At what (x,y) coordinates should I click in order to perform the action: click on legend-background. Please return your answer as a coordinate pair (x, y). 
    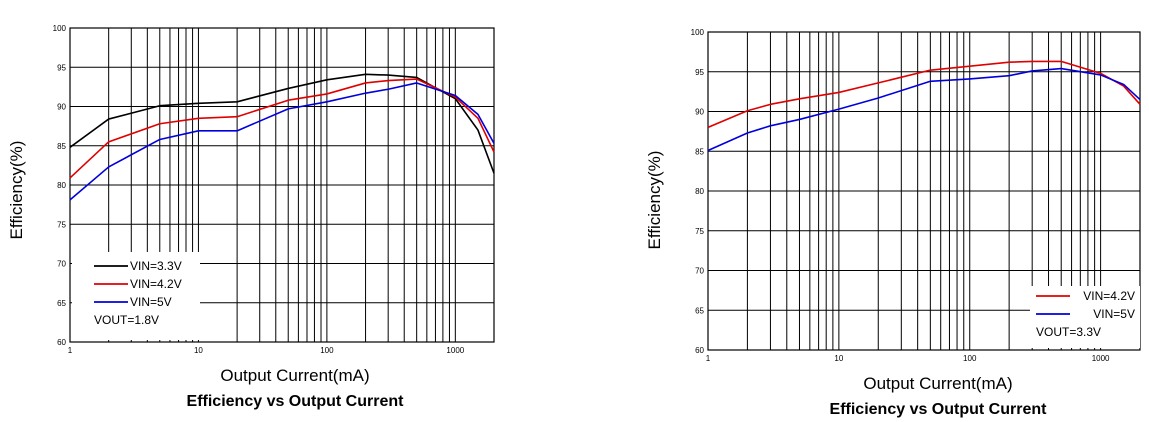
    Looking at the image, I should click on (136, 296).